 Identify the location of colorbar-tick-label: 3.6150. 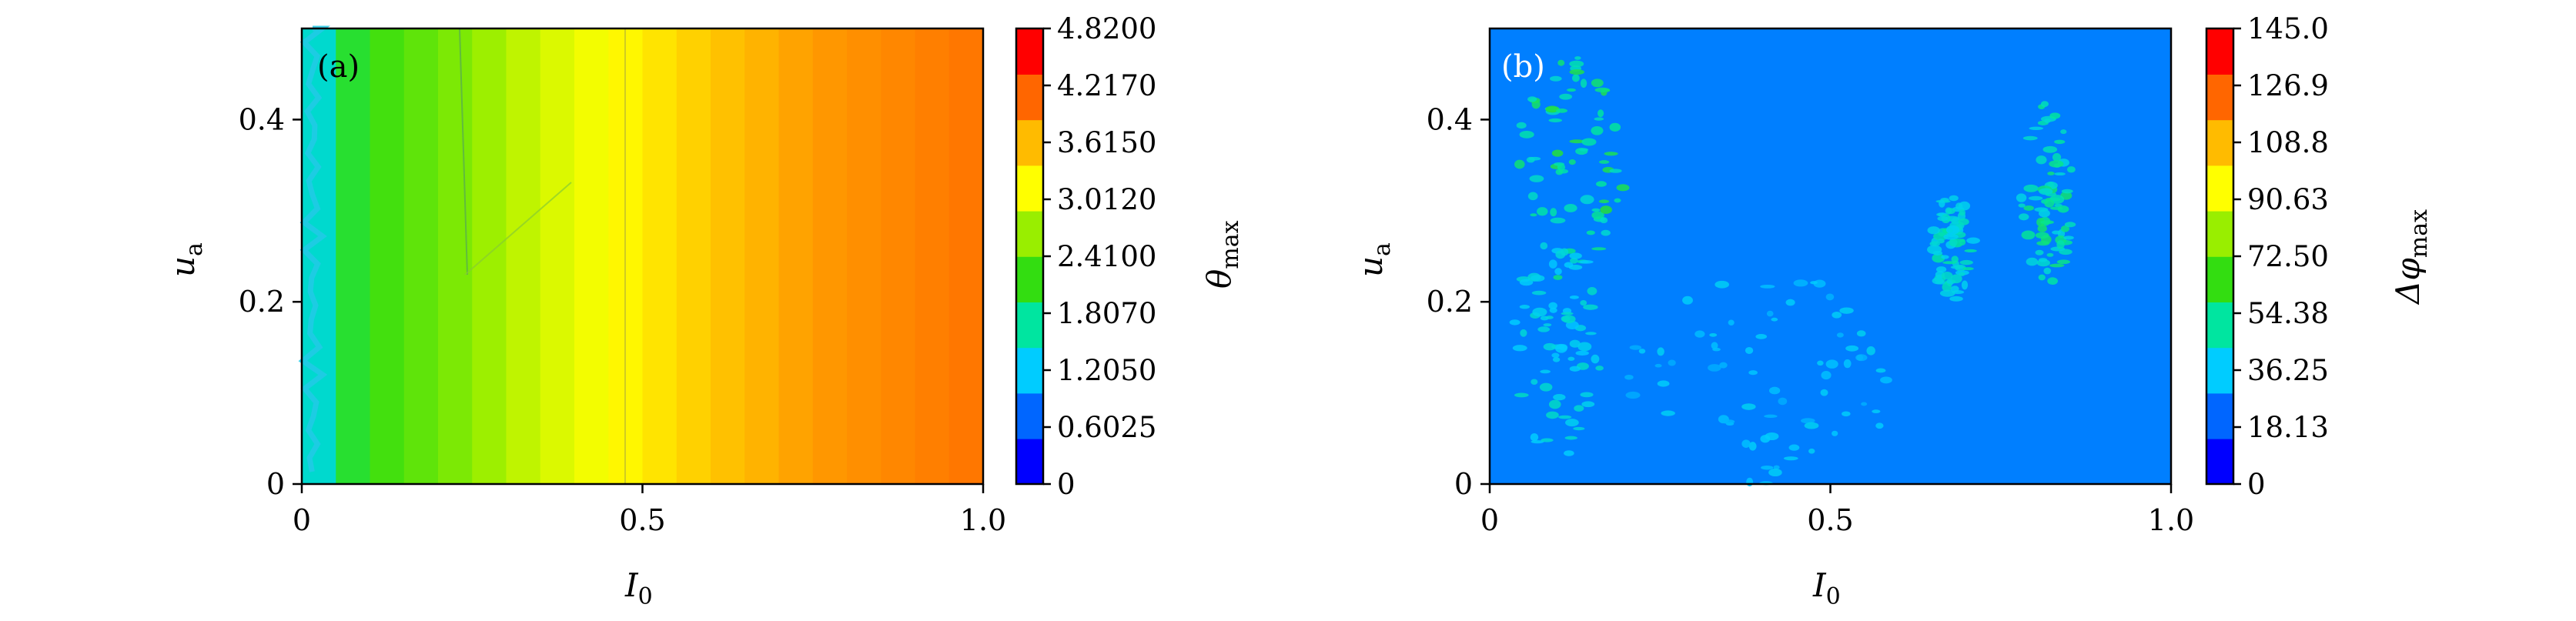
(1106, 142).